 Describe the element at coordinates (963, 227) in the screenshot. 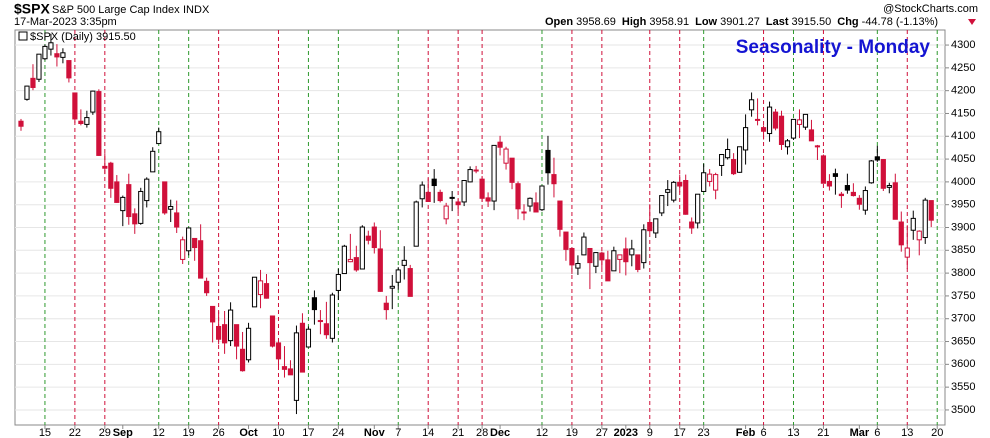

I see `y-tick-label: 3900` at that location.